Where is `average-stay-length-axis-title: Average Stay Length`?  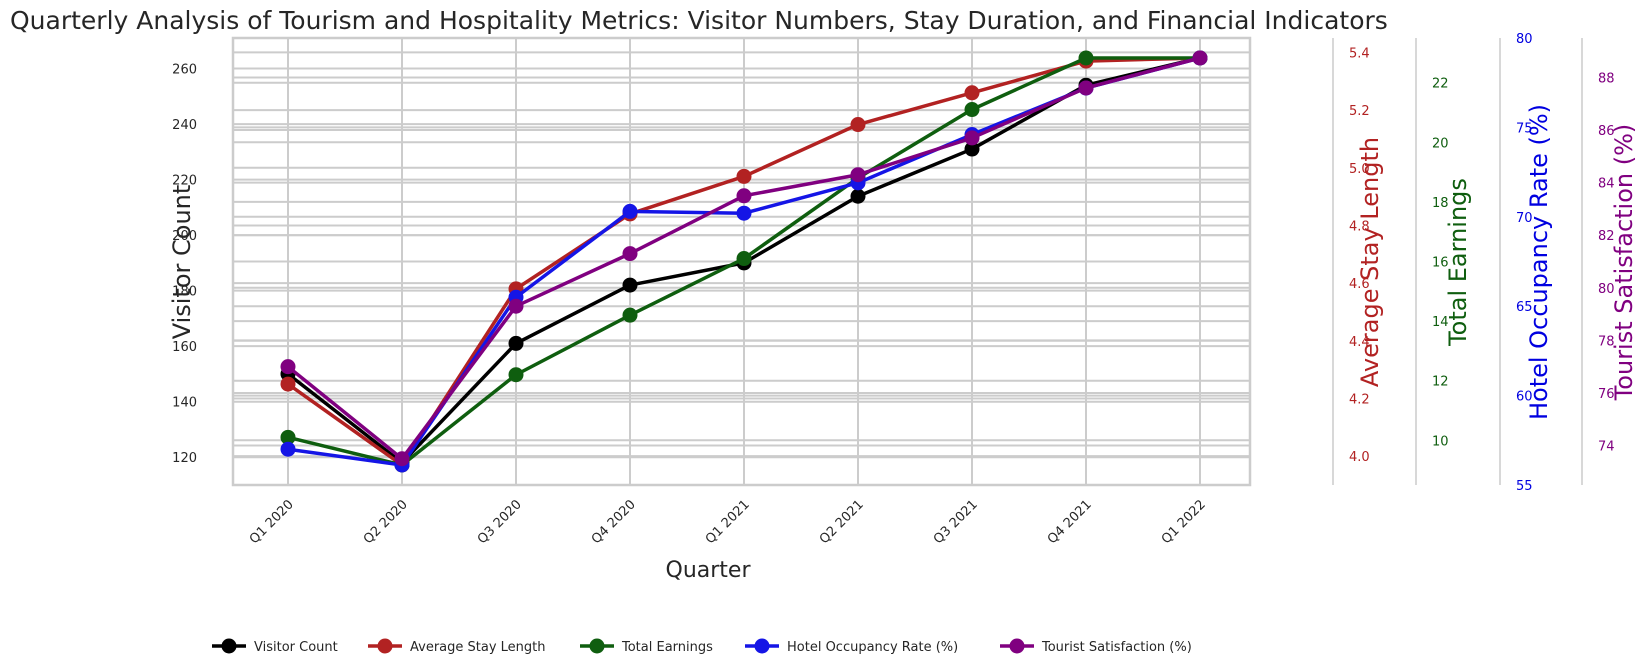 average-stay-length-axis-title: Average Stay Length is located at coordinates (1370, 262).